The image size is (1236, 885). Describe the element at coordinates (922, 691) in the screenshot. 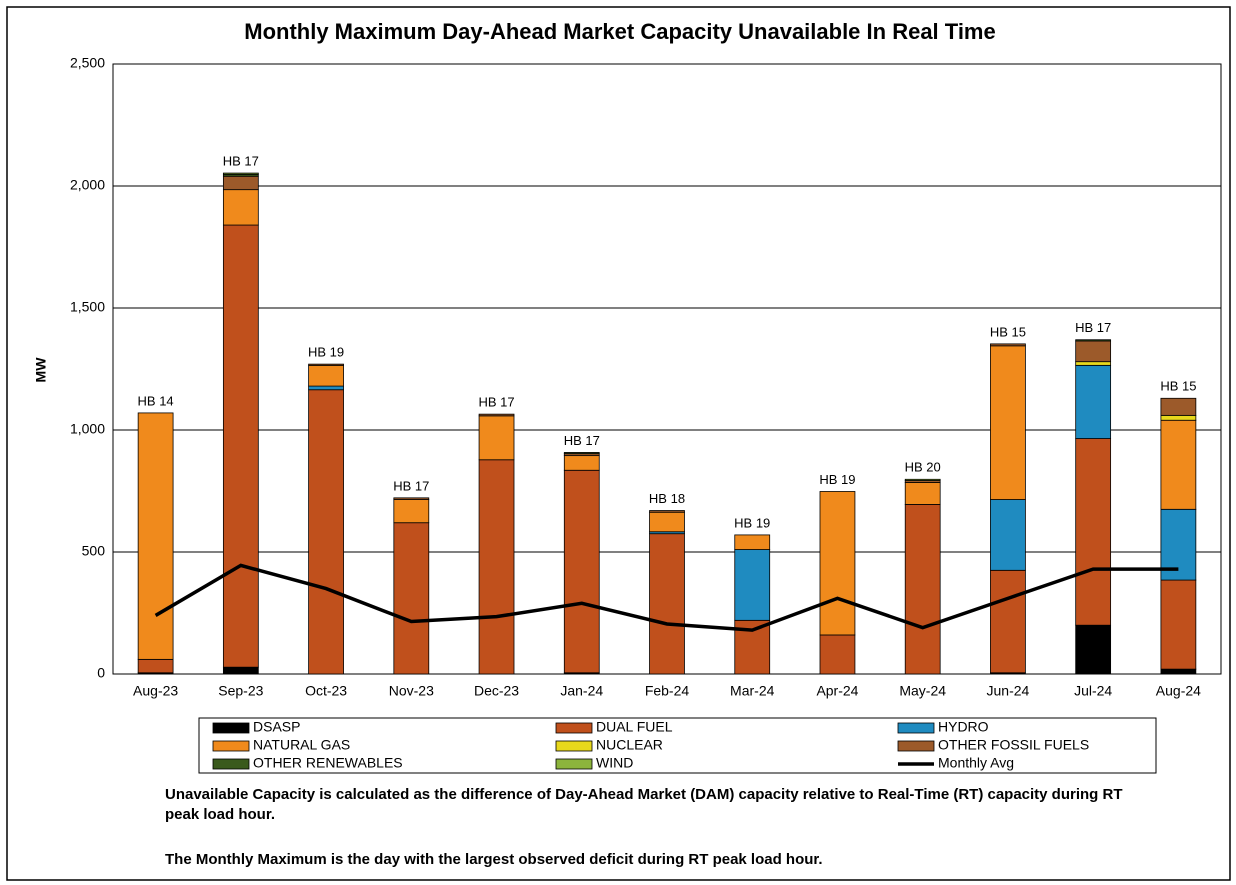

I see `x-tick-label: May-24` at that location.